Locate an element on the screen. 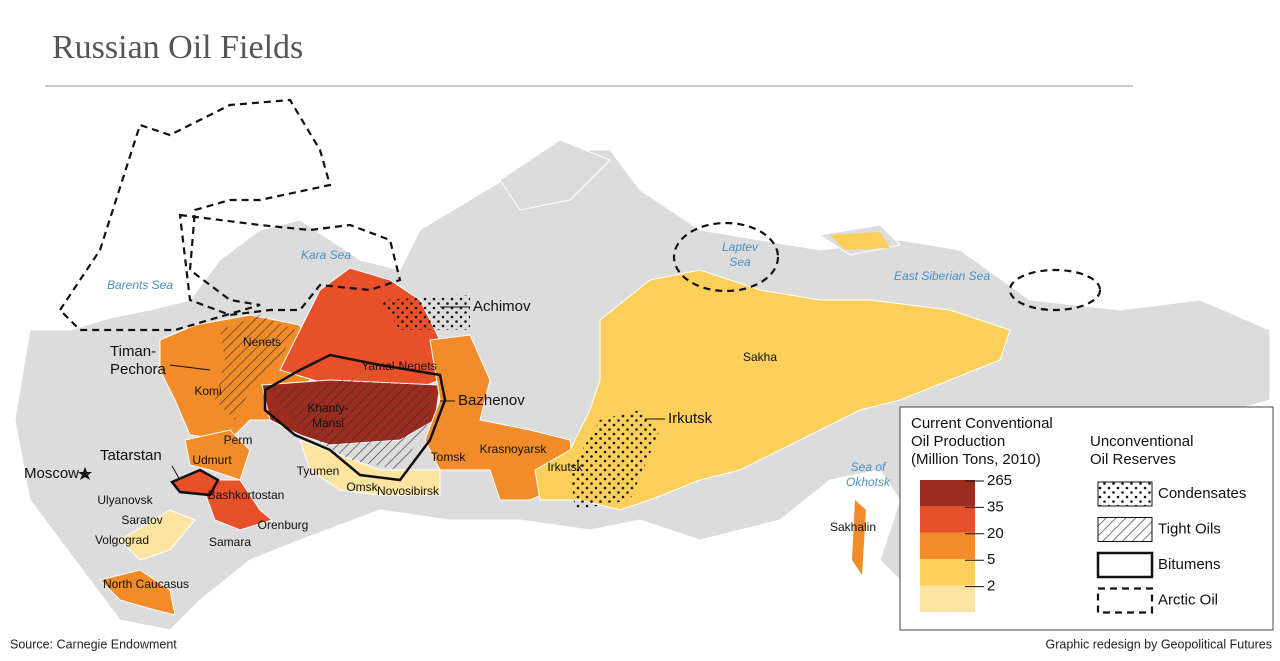  region-label: Yamal-Nenets is located at coordinates (398, 366).